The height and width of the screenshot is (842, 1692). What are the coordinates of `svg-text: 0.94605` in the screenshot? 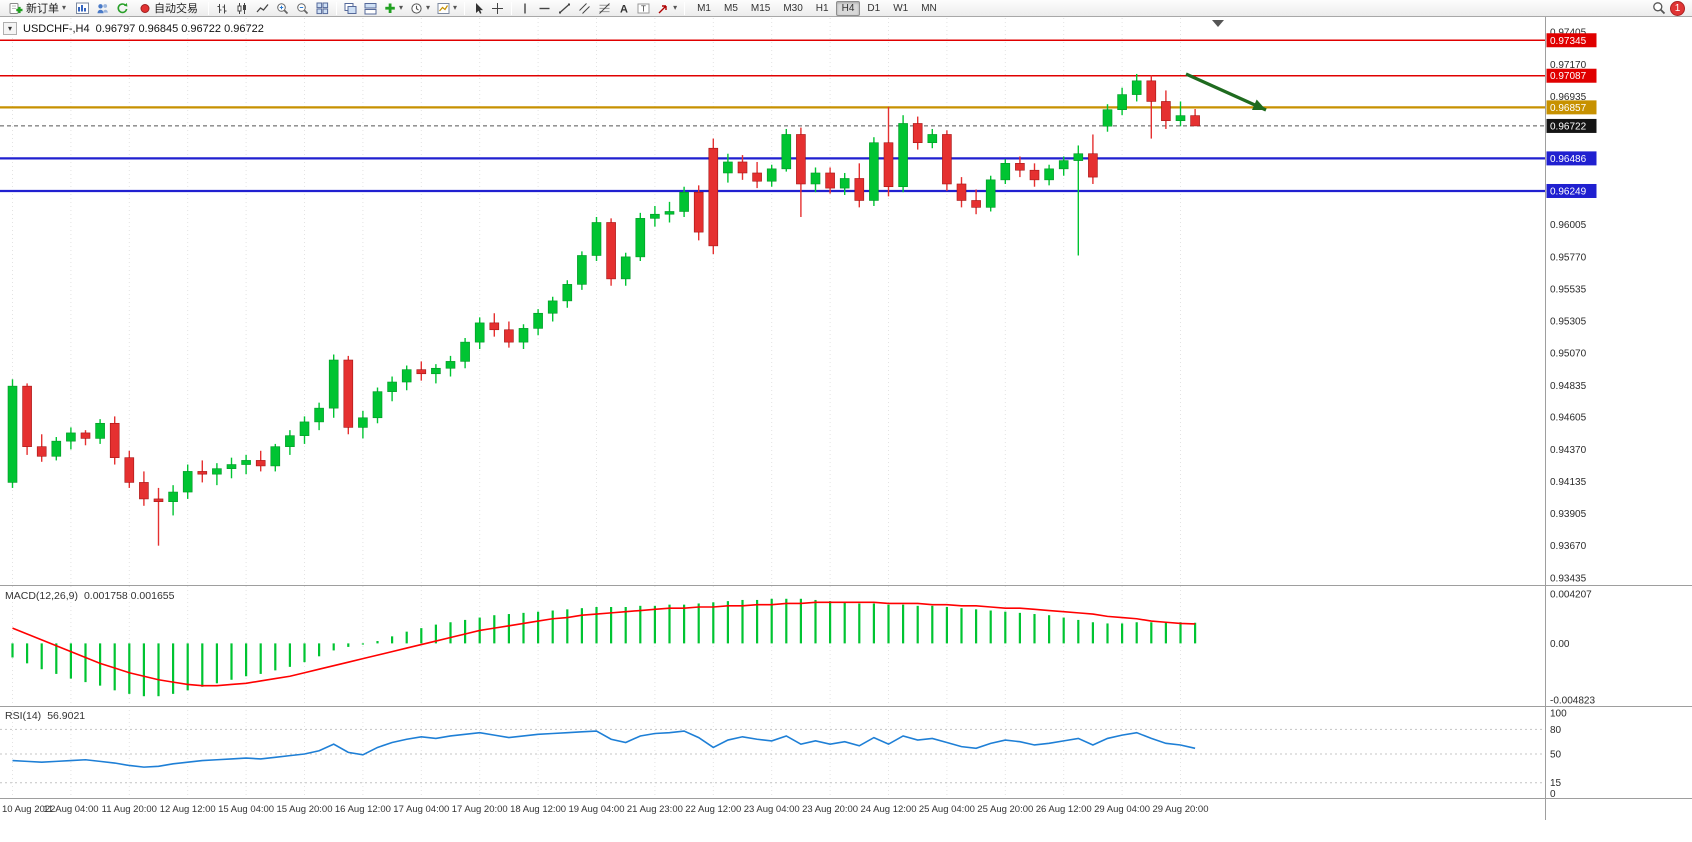 It's located at (1568, 418).